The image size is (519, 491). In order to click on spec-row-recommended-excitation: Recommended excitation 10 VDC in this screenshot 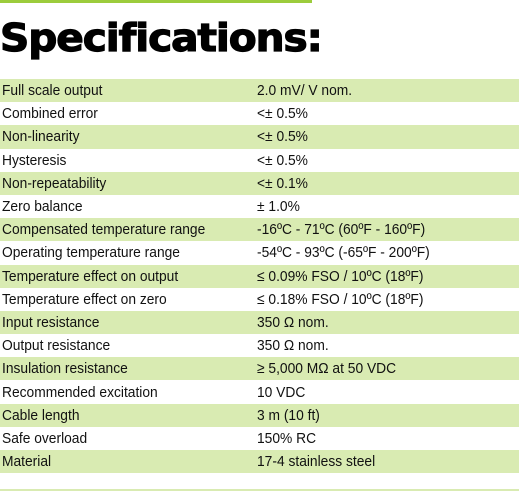, I will do `click(259, 392)`.